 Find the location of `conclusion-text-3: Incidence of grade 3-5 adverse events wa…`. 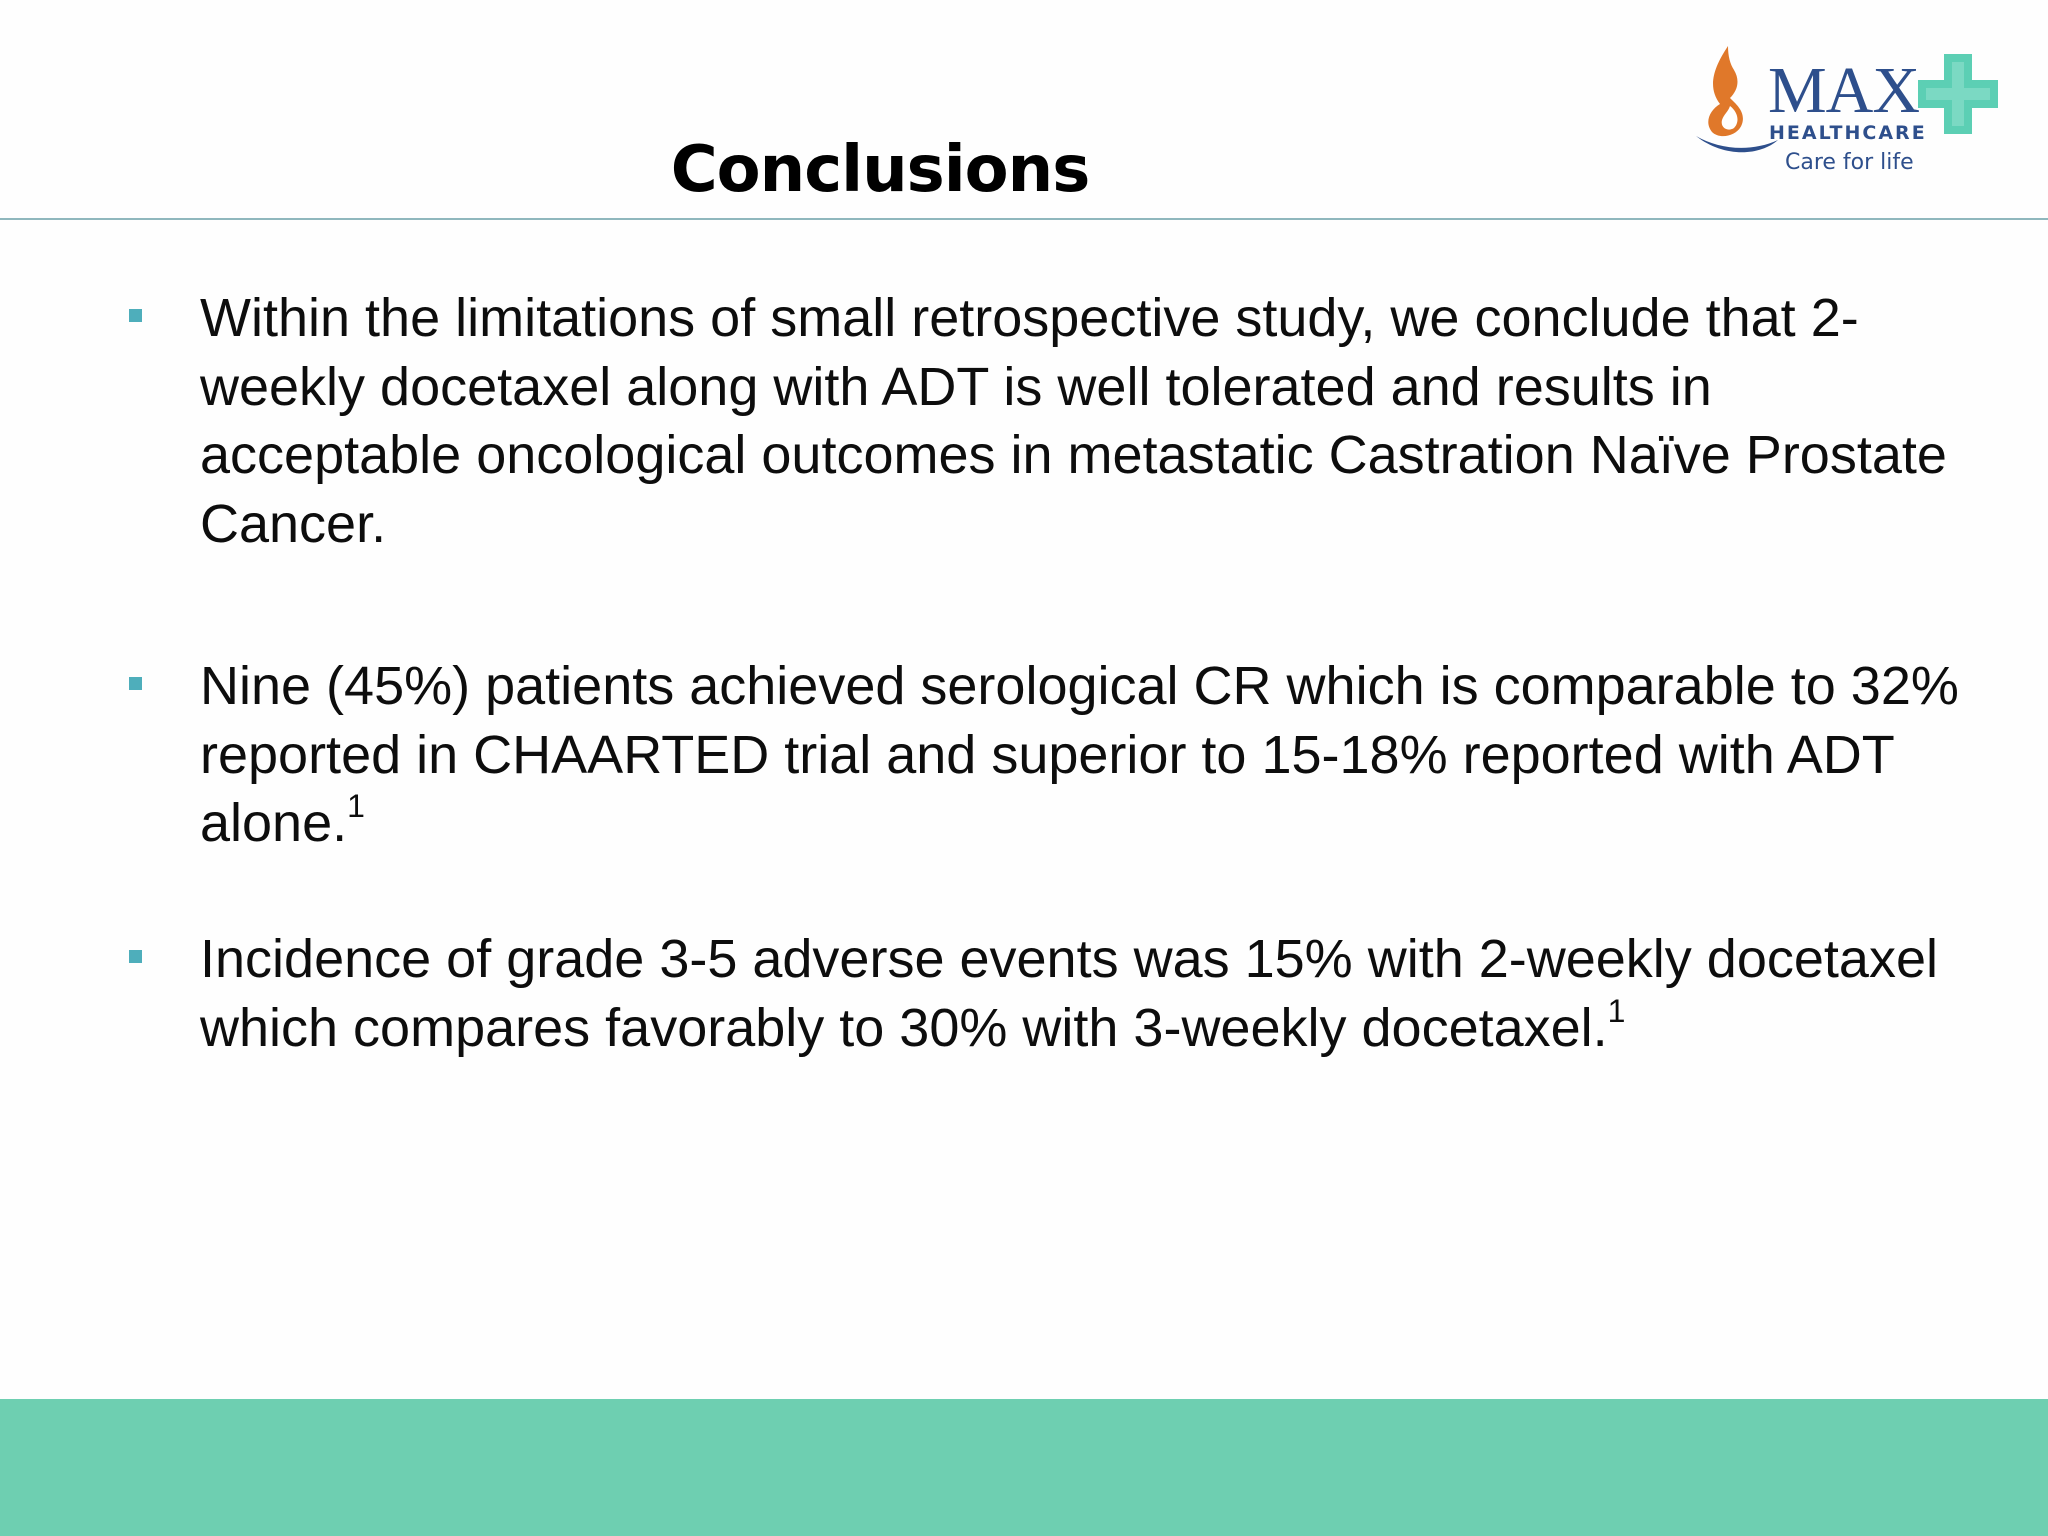

conclusion-text-3: Incidence of grade 3-5 adverse events wa… is located at coordinates (1069, 993).